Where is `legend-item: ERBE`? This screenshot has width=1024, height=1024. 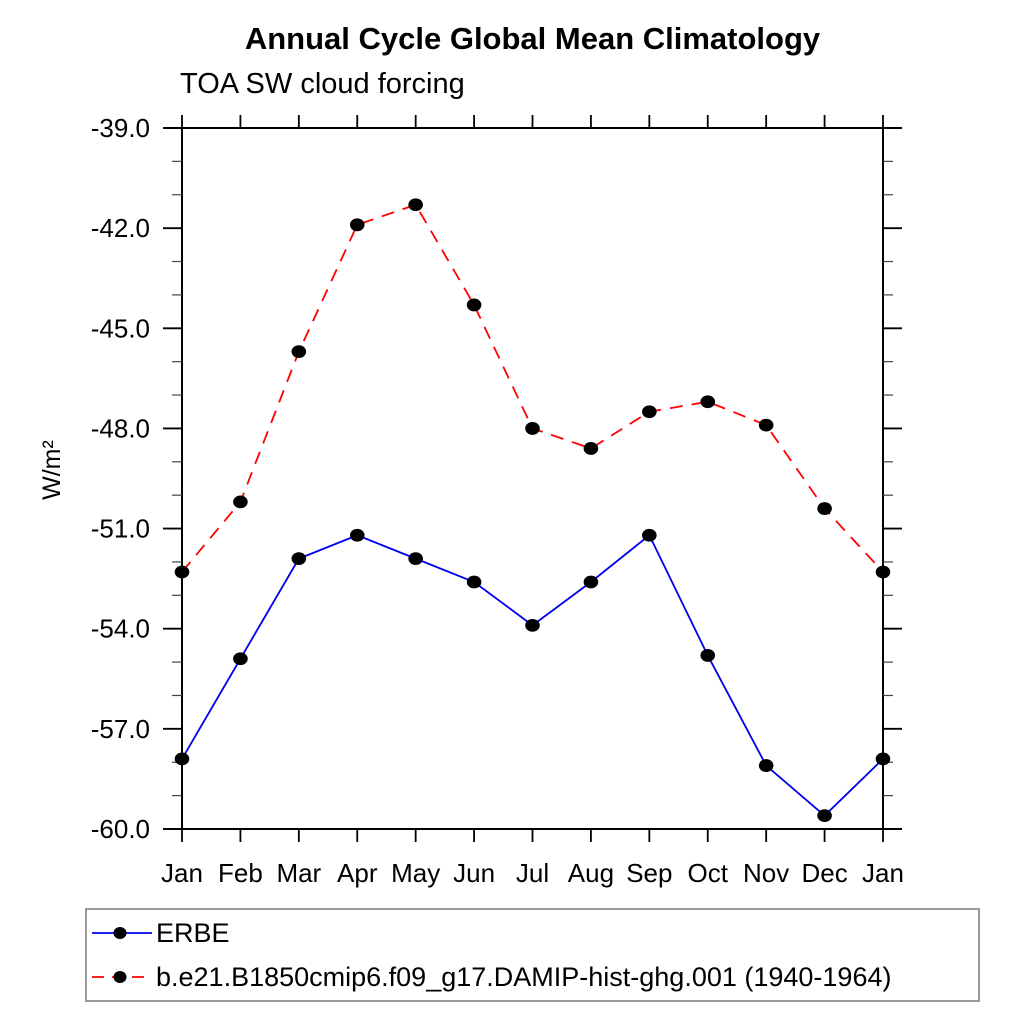 legend-item: ERBE is located at coordinates (534, 933).